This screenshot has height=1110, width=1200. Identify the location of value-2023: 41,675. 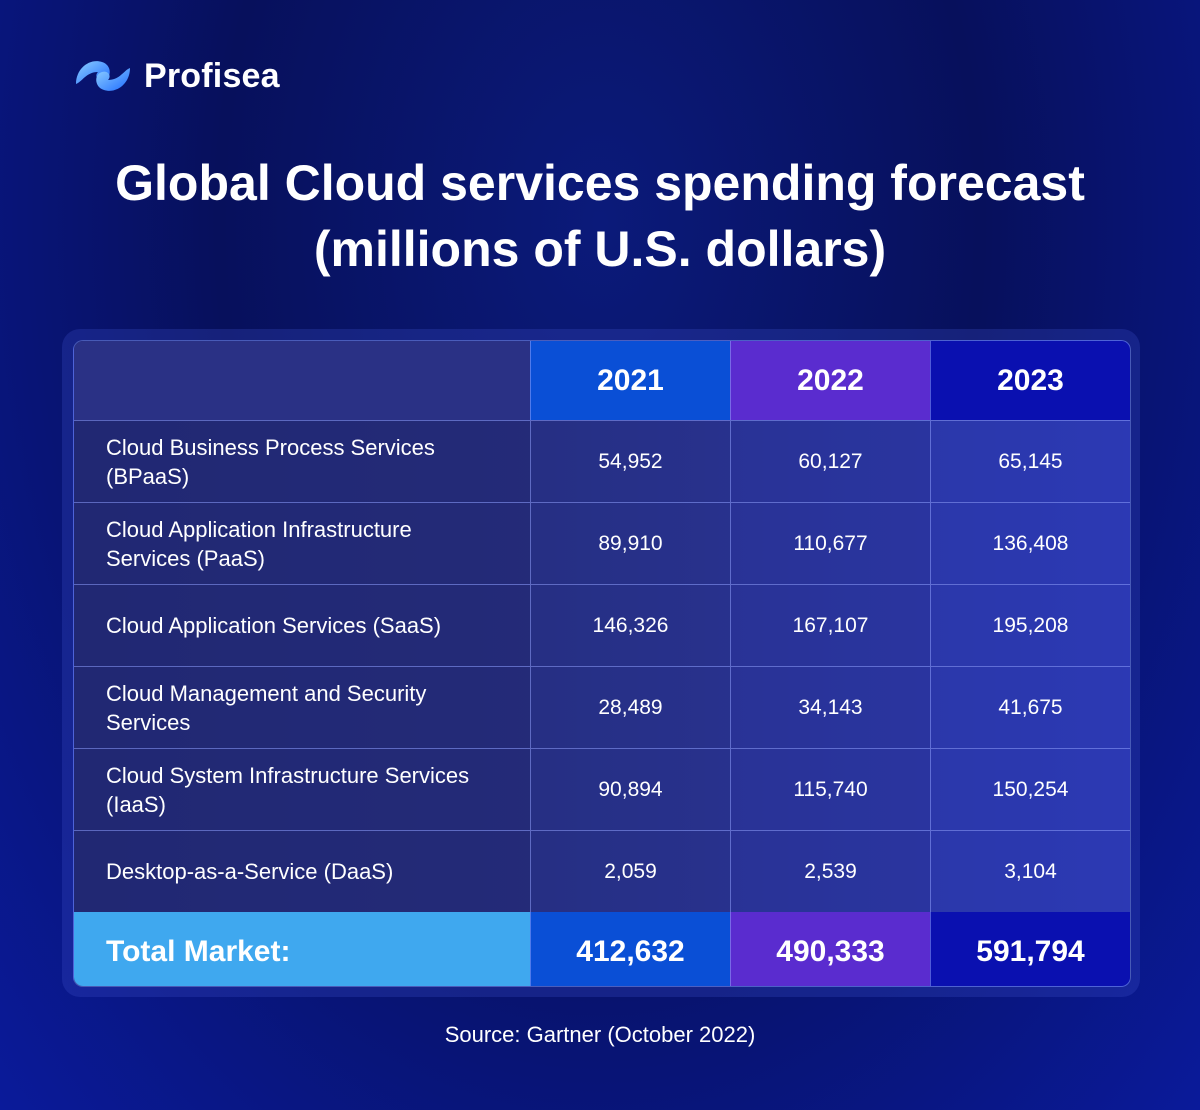
(1030, 707).